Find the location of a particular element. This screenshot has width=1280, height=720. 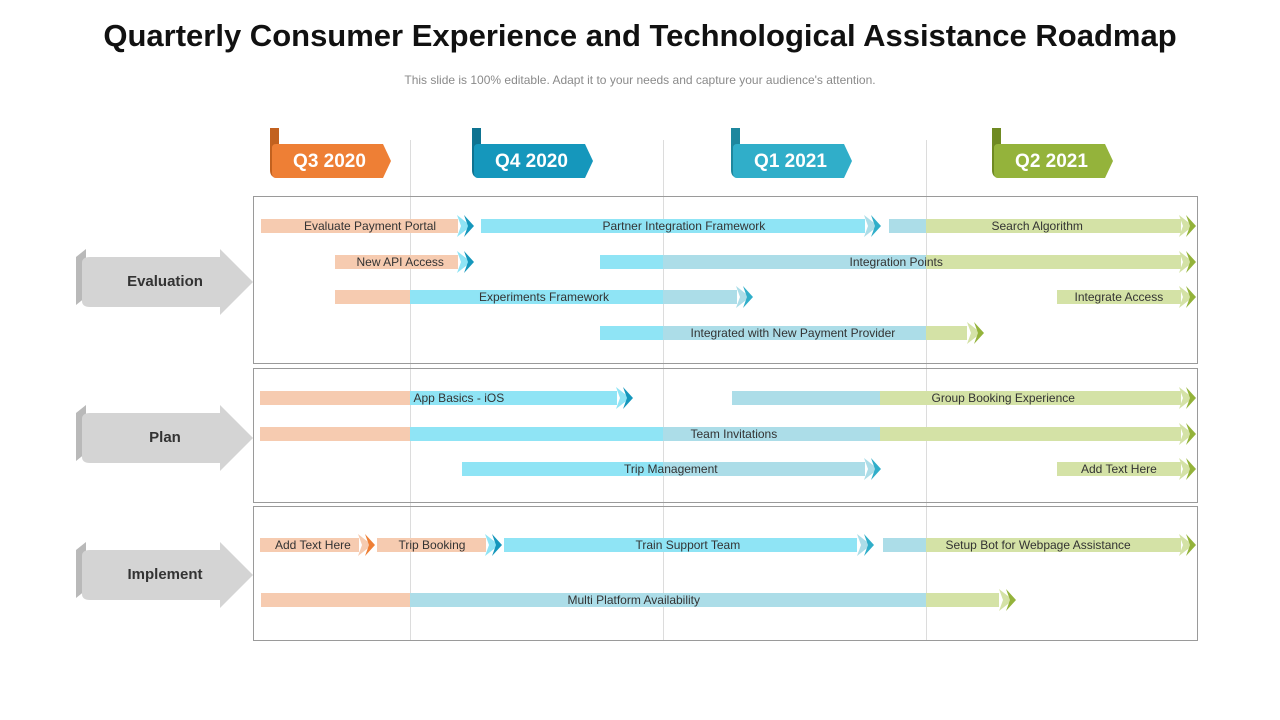

bar-app-basics-ios: App Basics - iOS is located at coordinates (447, 398).